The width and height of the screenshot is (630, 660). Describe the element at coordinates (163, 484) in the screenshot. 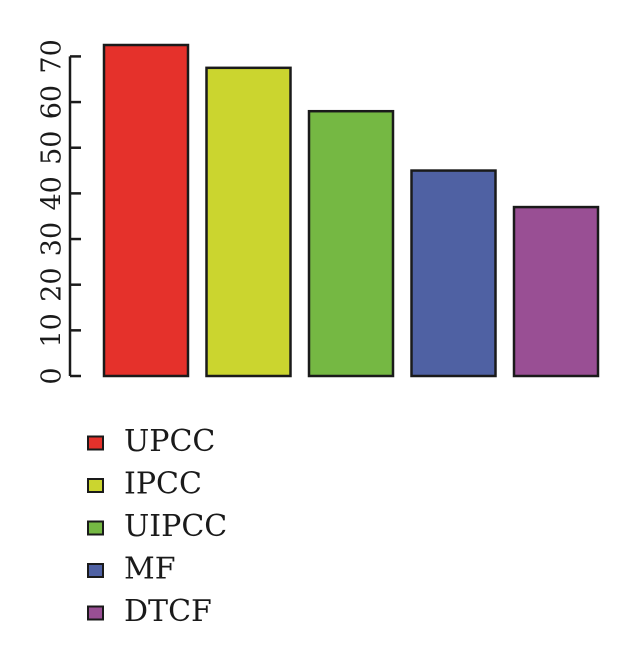

I see `legend-label-ipcc: IPCC` at that location.